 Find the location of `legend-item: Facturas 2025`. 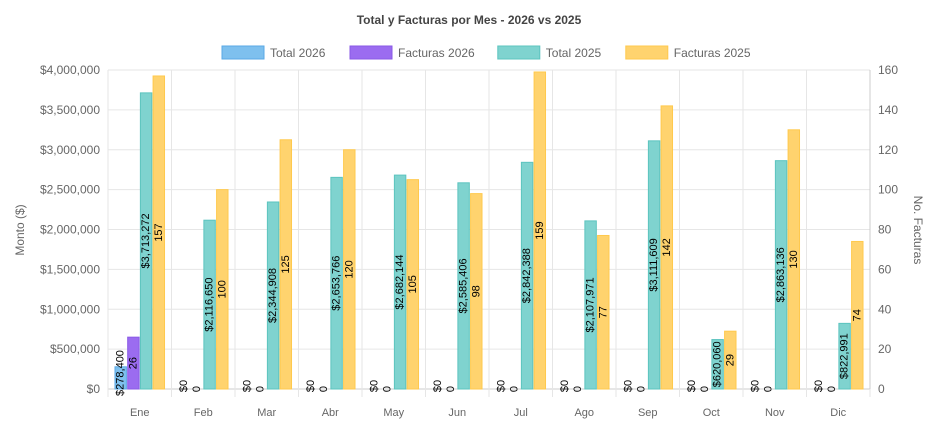

legend-item: Facturas 2025 is located at coordinates (688, 52).